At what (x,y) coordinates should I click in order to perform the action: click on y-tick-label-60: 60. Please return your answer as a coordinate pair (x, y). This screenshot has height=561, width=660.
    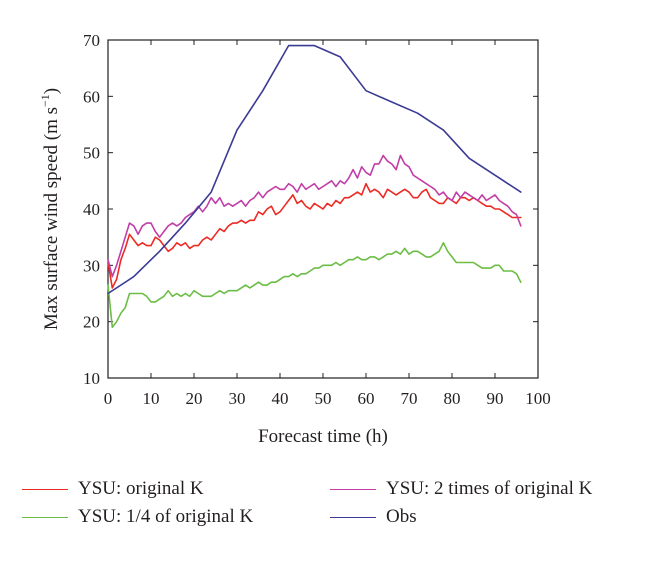
    Looking at the image, I should click on (91, 96).